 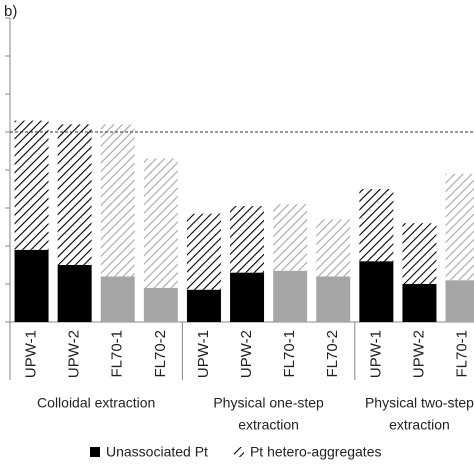 I want to click on legend-label: Pt hetero-aggregates, so click(x=316, y=452).